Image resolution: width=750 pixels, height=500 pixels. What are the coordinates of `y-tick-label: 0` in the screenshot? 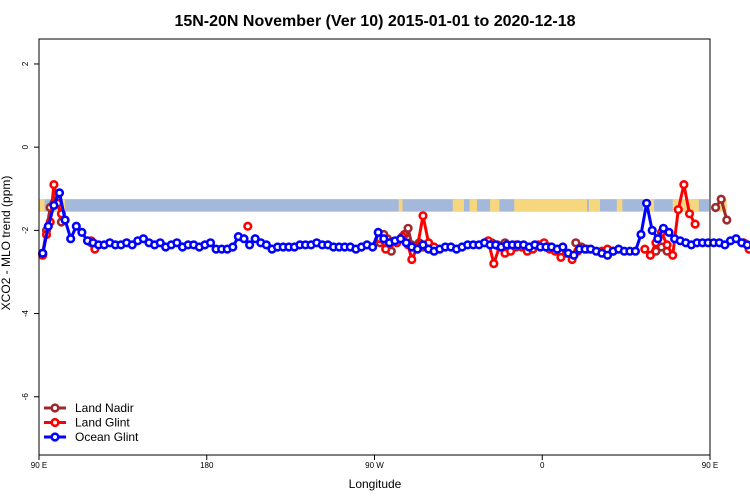 It's located at (25, 146).